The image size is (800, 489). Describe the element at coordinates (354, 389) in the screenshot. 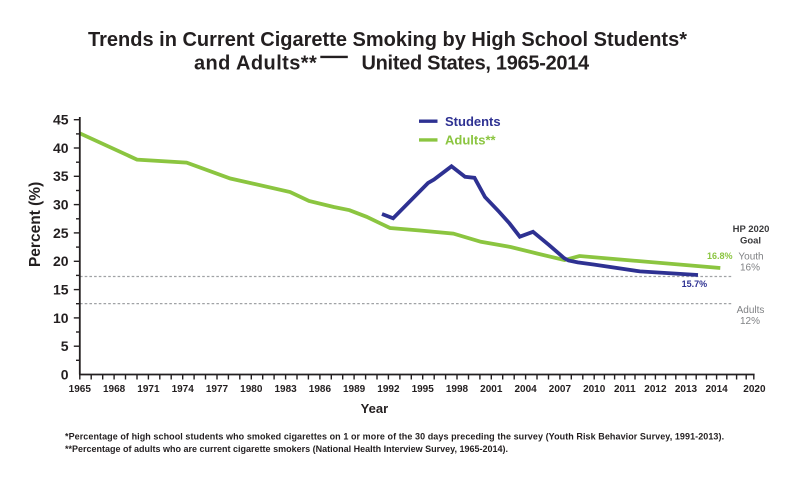

I see `svg-text: 1989` at that location.